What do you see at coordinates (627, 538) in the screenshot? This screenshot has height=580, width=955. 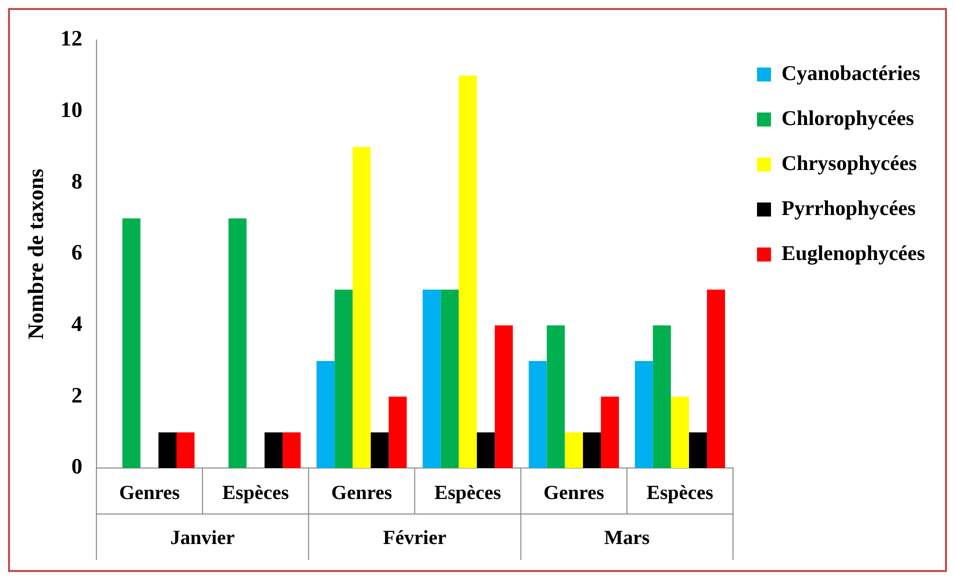 I see `text: Mars` at bounding box center [627, 538].